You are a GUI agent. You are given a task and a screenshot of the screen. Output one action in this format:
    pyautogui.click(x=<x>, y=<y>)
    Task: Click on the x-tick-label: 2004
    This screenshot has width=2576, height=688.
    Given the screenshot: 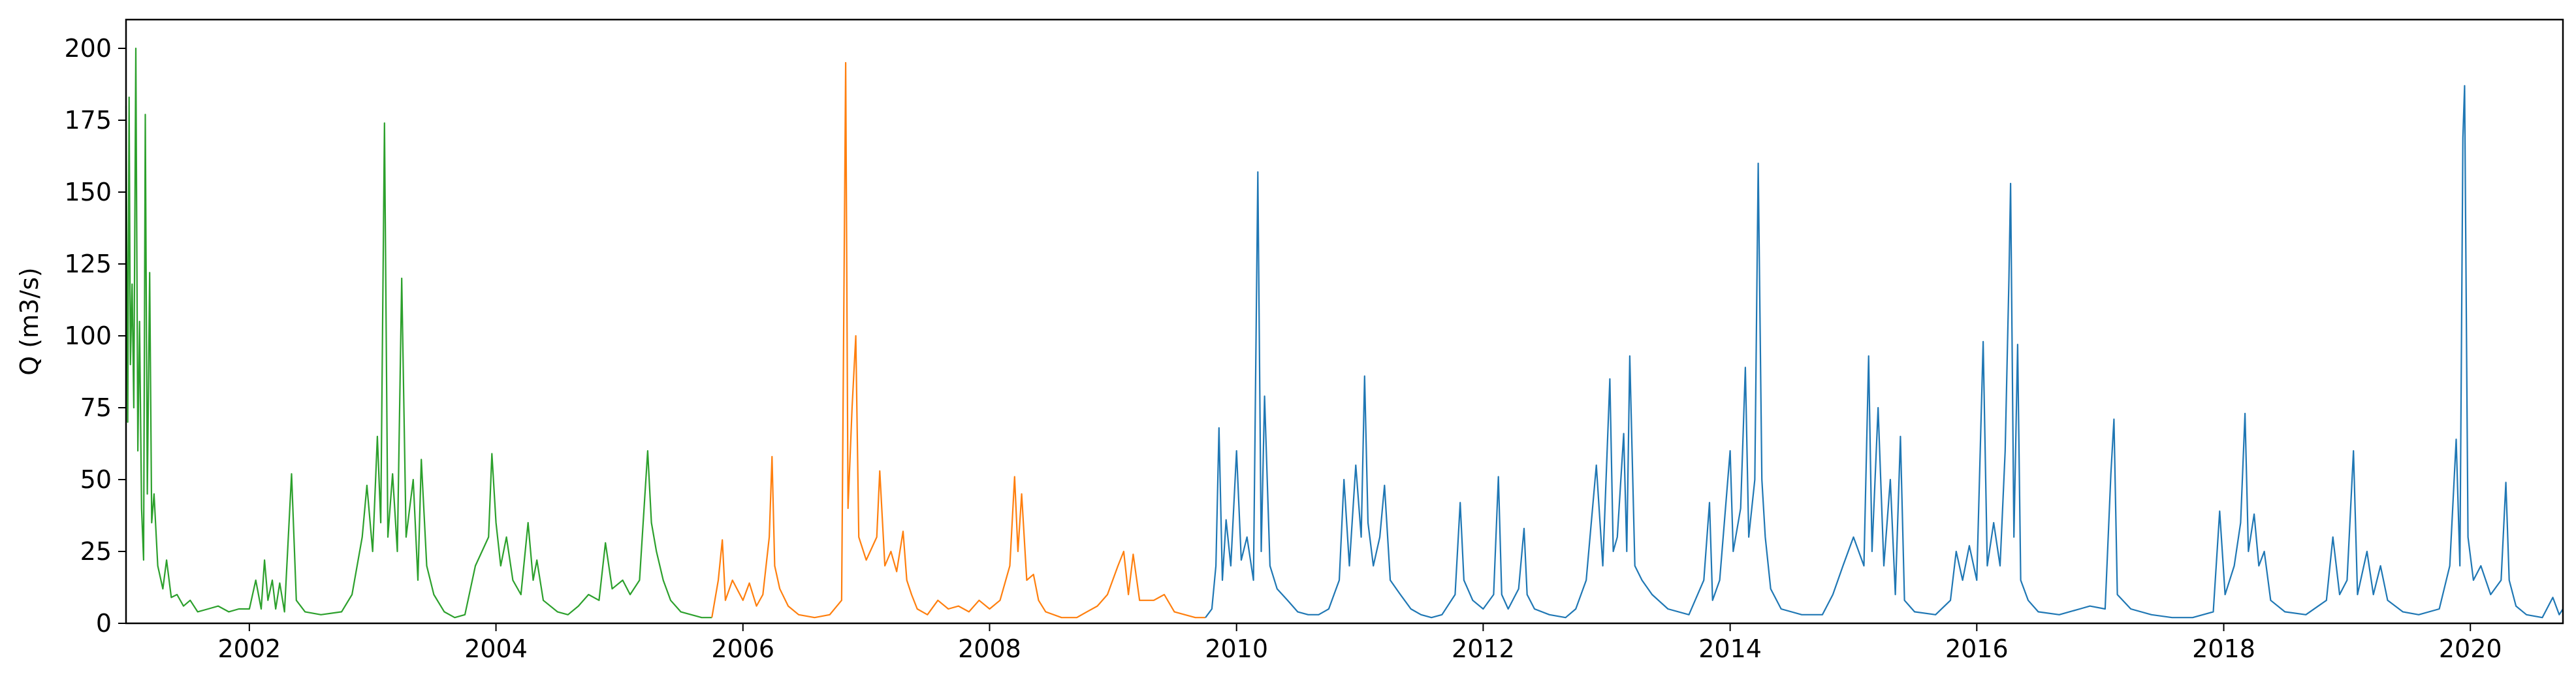 What is the action you would take?
    pyautogui.click(x=496, y=648)
    